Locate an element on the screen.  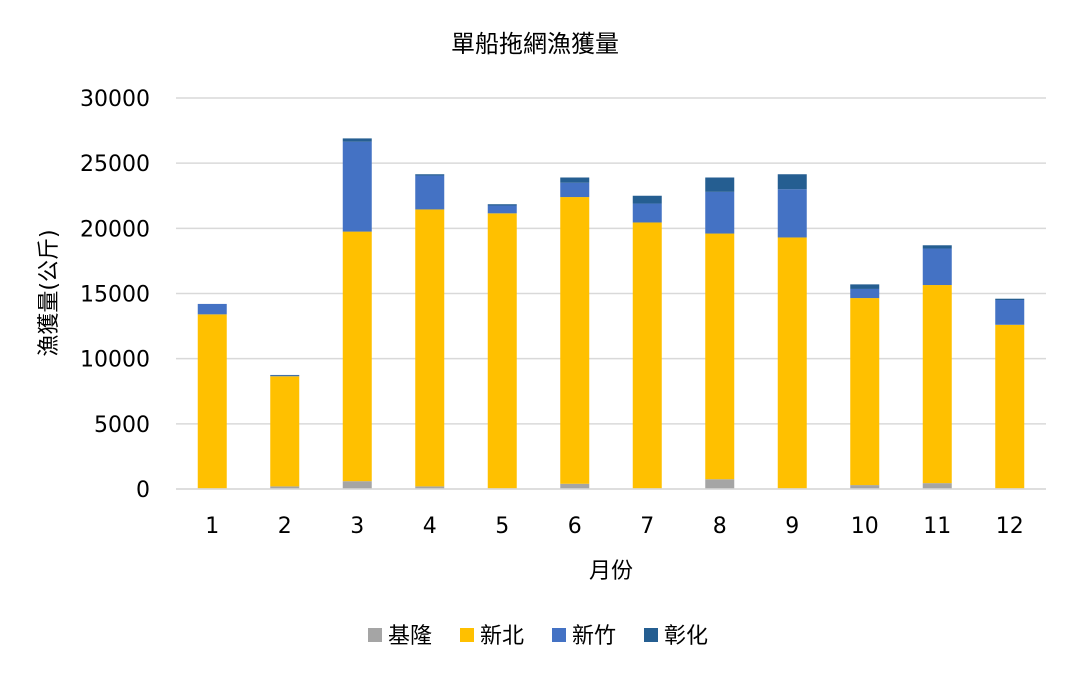
bar-segment-m8-s2 is located at coordinates (720, 212).